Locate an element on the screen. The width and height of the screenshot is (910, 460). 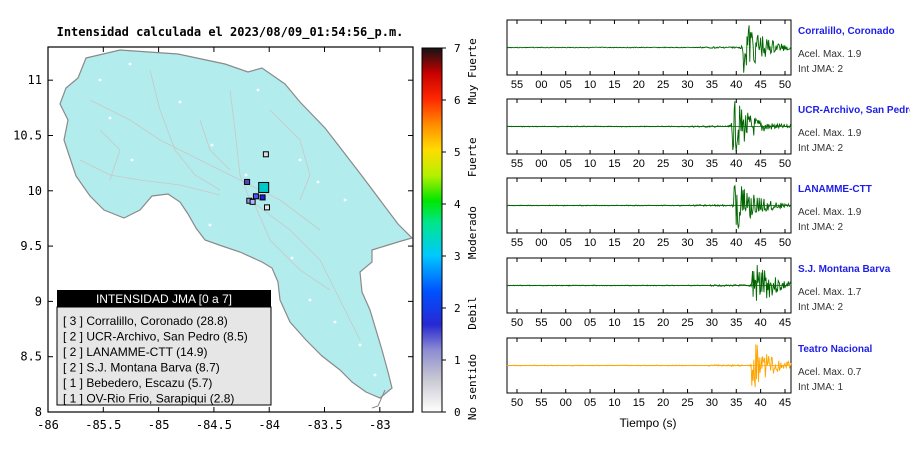
map-x-tick-label: -85 is located at coordinates (159, 425).